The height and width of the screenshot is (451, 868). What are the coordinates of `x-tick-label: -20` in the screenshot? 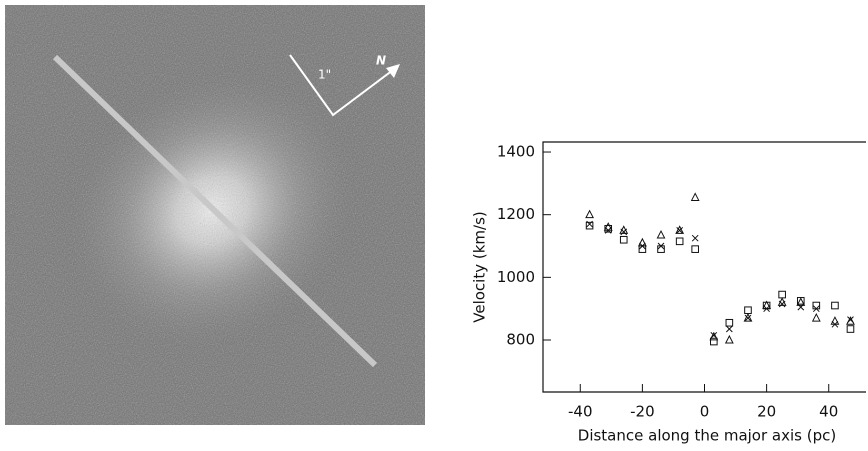 It's located at (642, 412).